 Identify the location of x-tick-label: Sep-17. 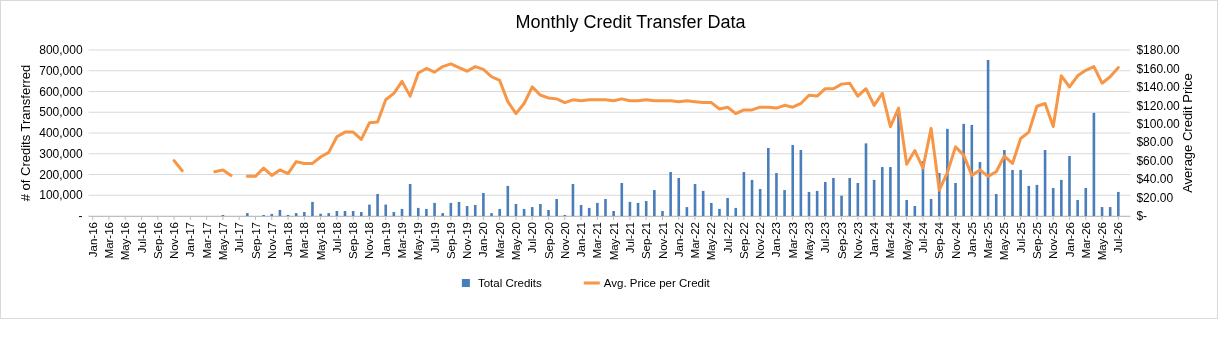
(255, 241).